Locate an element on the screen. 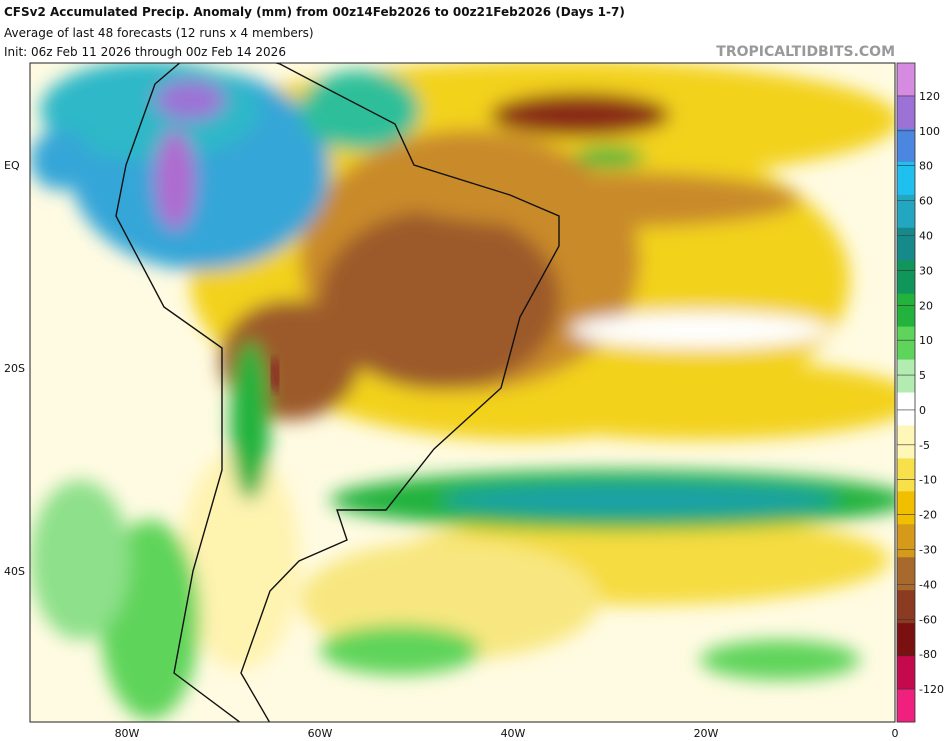 Image resolution: width=945 pixels, height=741 pixels. lon-label: 20W is located at coordinates (706, 733).